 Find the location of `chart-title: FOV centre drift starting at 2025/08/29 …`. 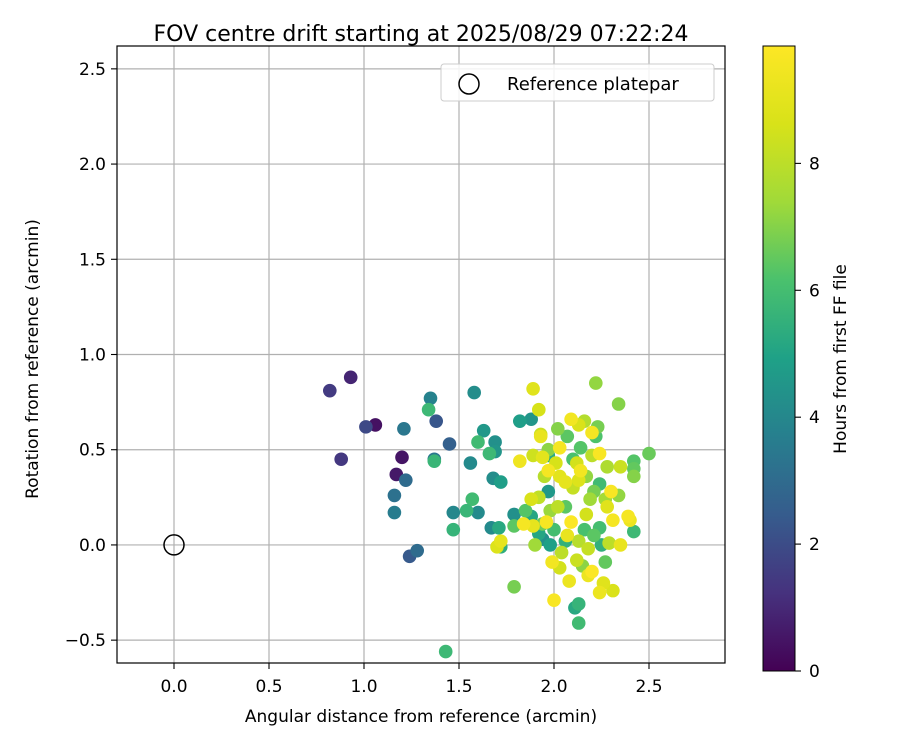

chart-title: FOV centre drift starting at 2025/08/29 … is located at coordinates (421, 34).